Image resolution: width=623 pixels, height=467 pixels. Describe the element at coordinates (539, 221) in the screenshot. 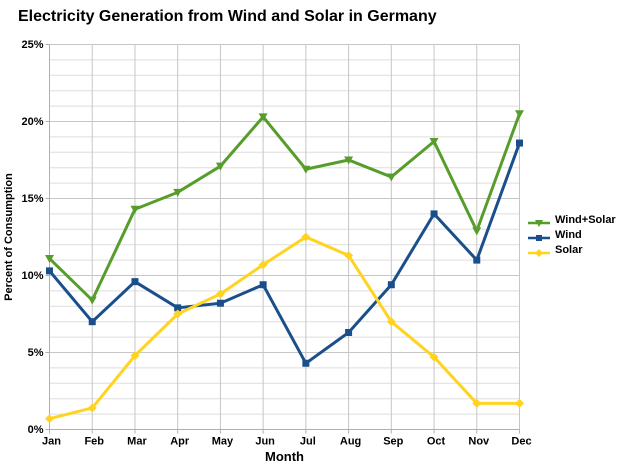

I see `legend-marker-wind-solar-icon` at that location.